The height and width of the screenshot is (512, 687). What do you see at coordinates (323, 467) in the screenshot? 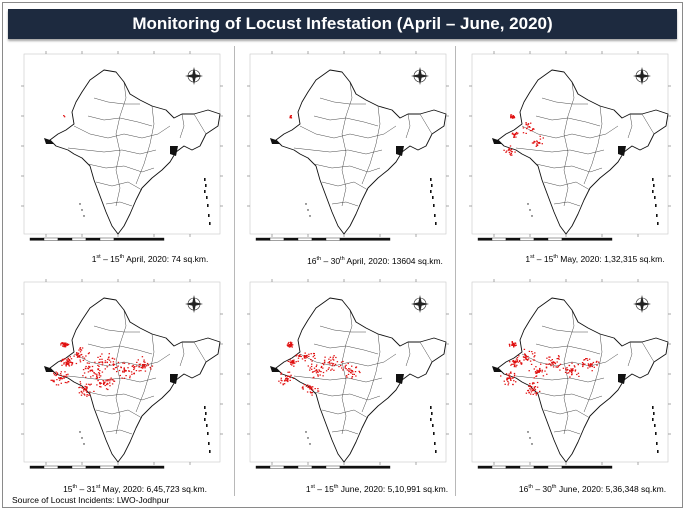
I see `scale-bar` at bounding box center [323, 467].